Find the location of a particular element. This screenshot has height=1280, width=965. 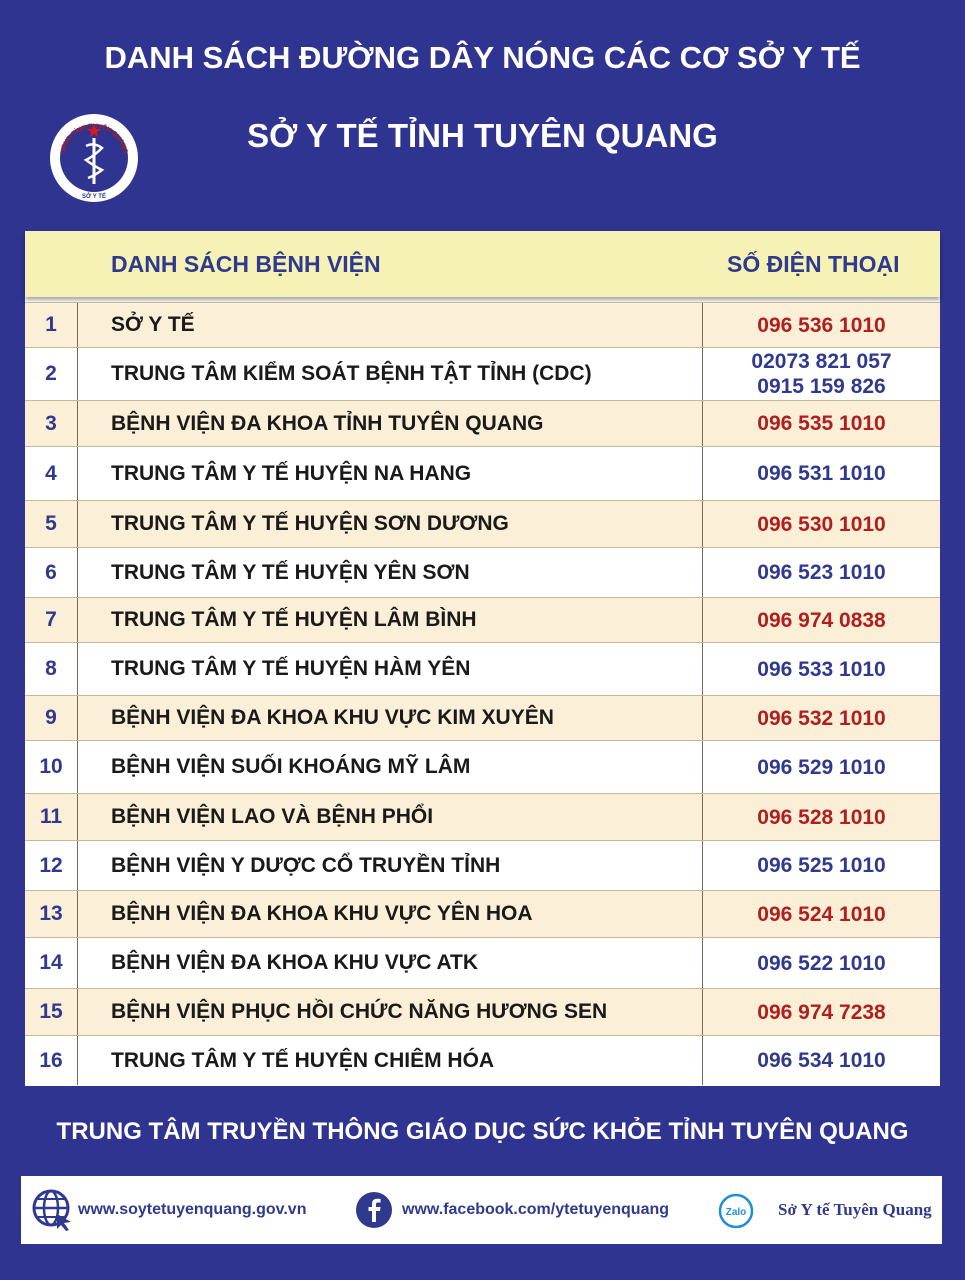

facebook-link: www.facebook.com/ytetuyenquang is located at coordinates (536, 1209).